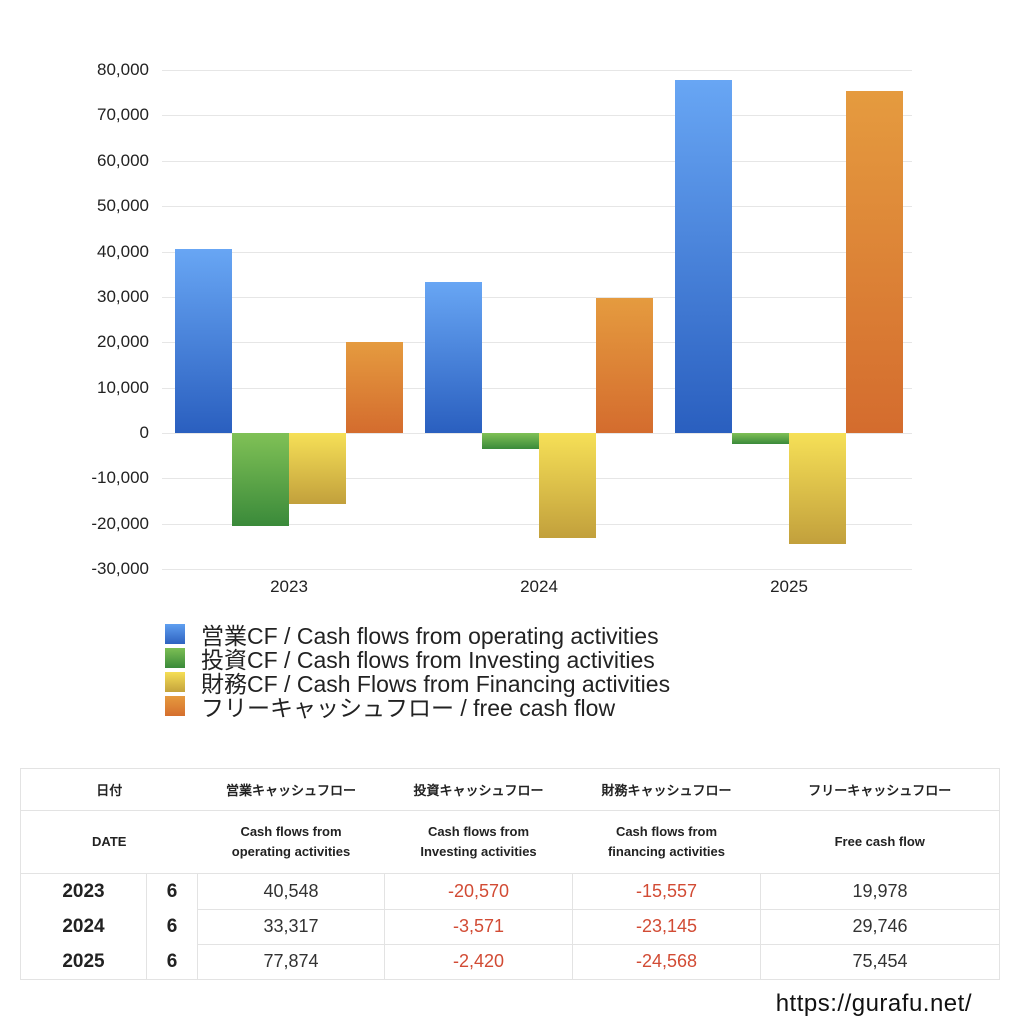 This screenshot has height=1024, width=1024. What do you see at coordinates (120, 523) in the screenshot?
I see `y-tick-label: -20,000` at bounding box center [120, 523].